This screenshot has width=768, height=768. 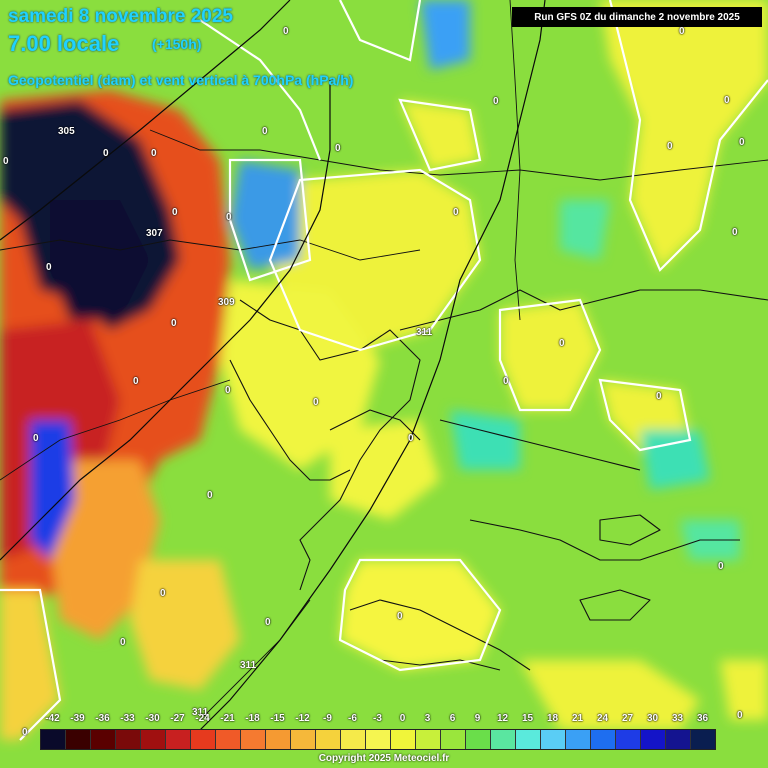 I want to click on legend-tick: 6, so click(x=452, y=718).